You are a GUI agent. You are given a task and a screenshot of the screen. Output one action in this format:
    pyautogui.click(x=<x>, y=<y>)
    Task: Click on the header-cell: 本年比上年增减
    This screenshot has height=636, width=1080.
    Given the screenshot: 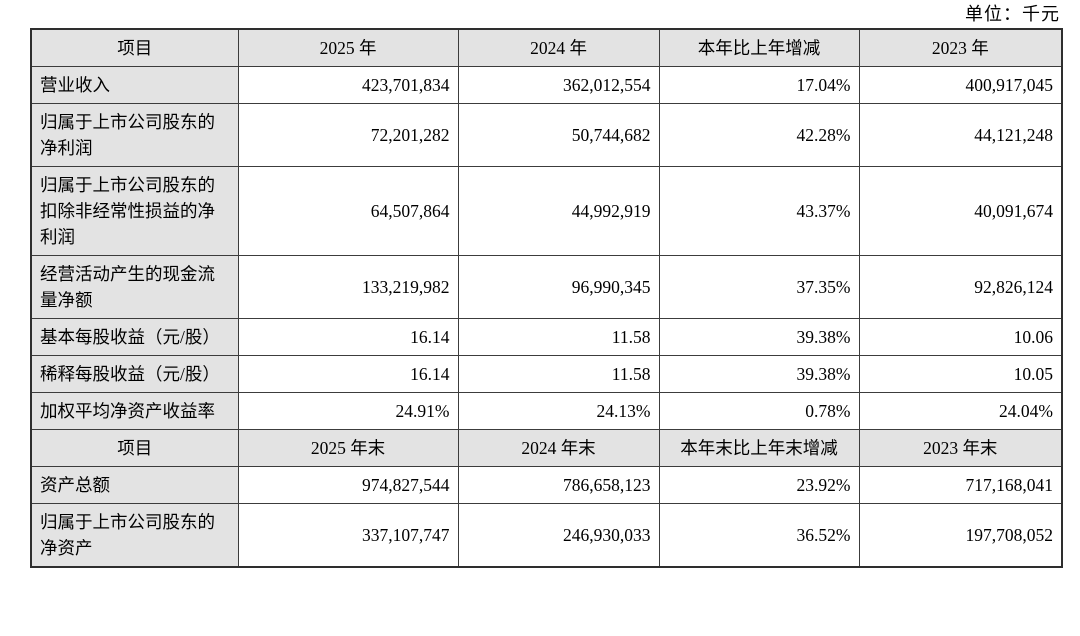 What is the action you would take?
    pyautogui.click(x=759, y=47)
    